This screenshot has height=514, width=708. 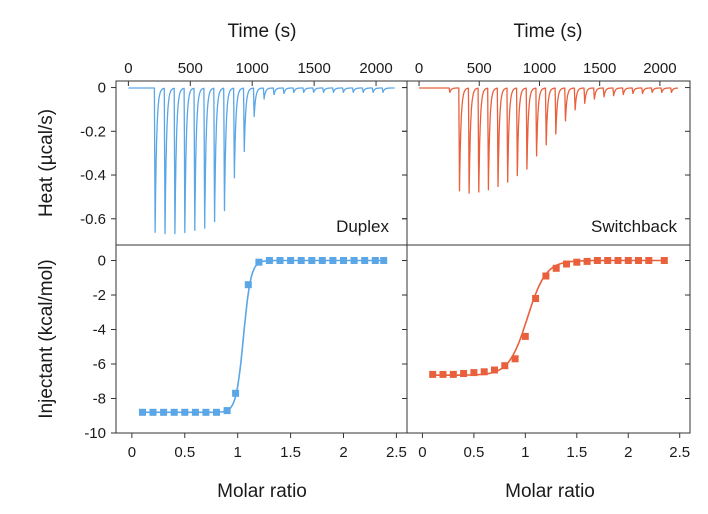 What do you see at coordinates (548, 339) in the screenshot?
I see `panel-frame-switchback-binding` at bounding box center [548, 339].